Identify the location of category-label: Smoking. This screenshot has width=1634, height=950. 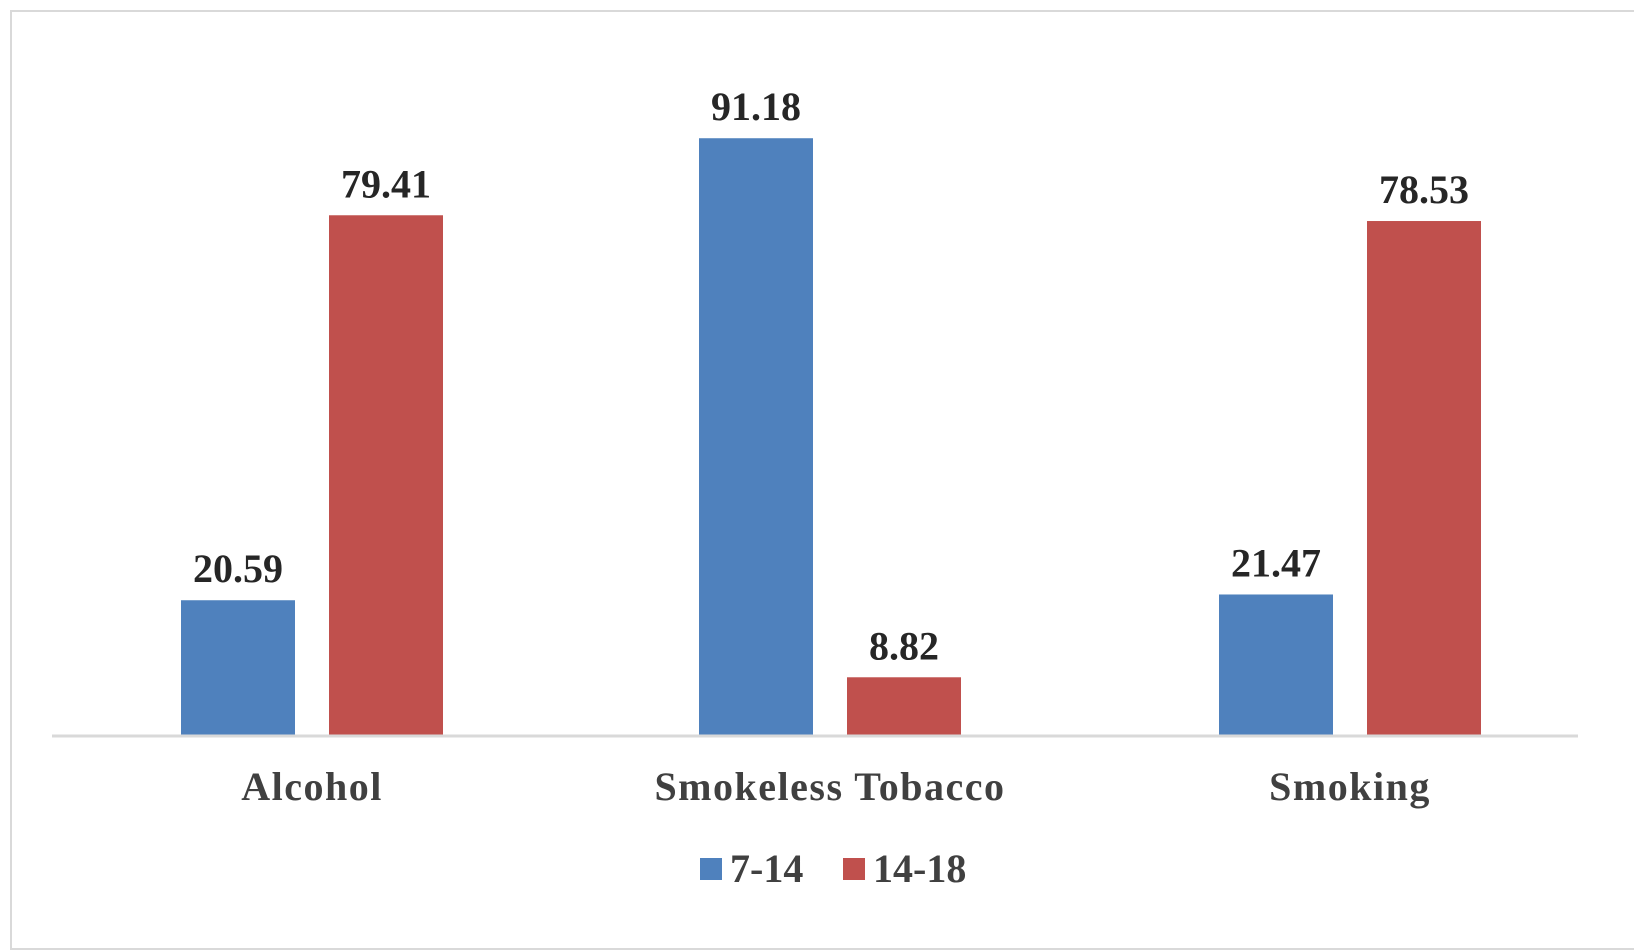
(1350, 786).